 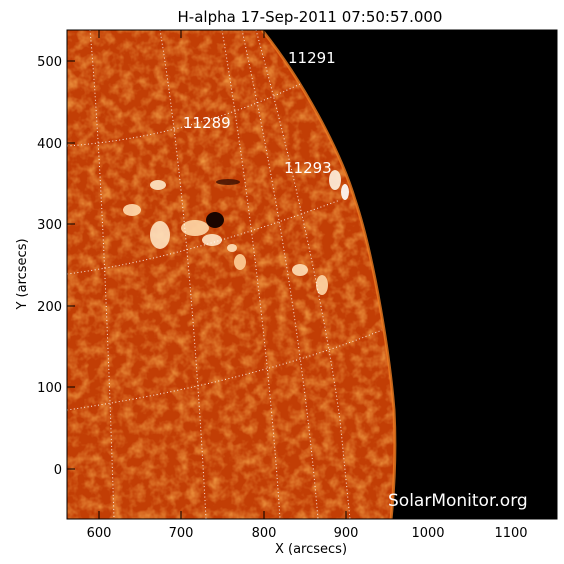 I want to click on y-tick-label: 200, so click(x=49, y=307).